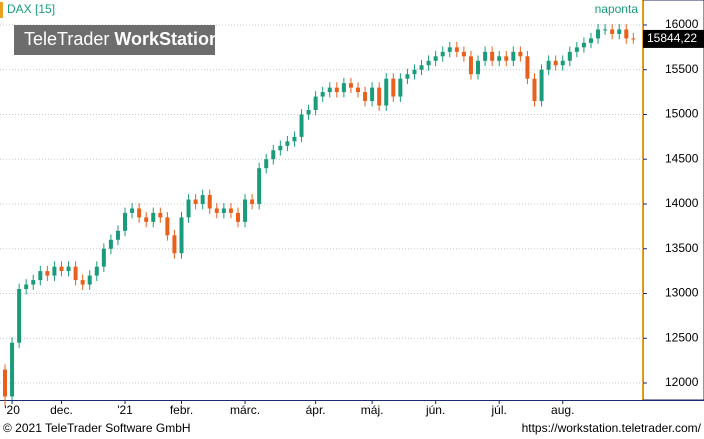 This screenshot has width=704, height=439. What do you see at coordinates (682, 24) in the screenshot?
I see `y-tick-label: 16000` at bounding box center [682, 24].